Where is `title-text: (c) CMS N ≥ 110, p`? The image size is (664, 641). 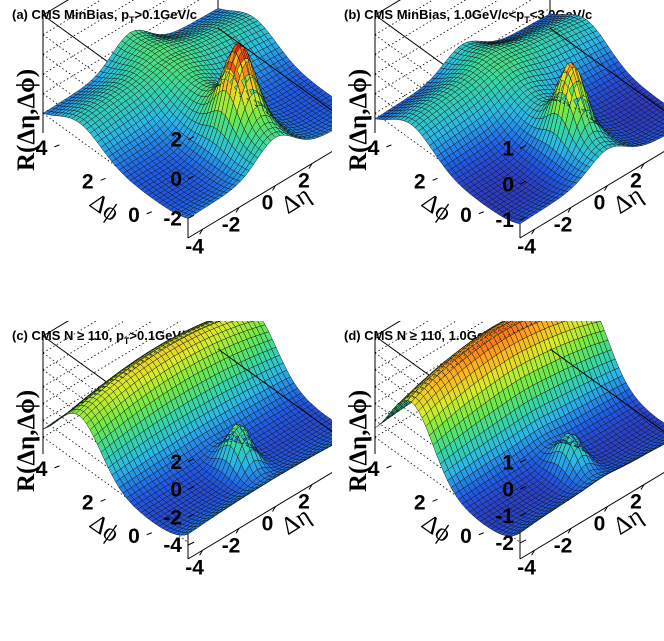 title-text: (c) CMS N ≥ 110, p is located at coordinates (68, 335).